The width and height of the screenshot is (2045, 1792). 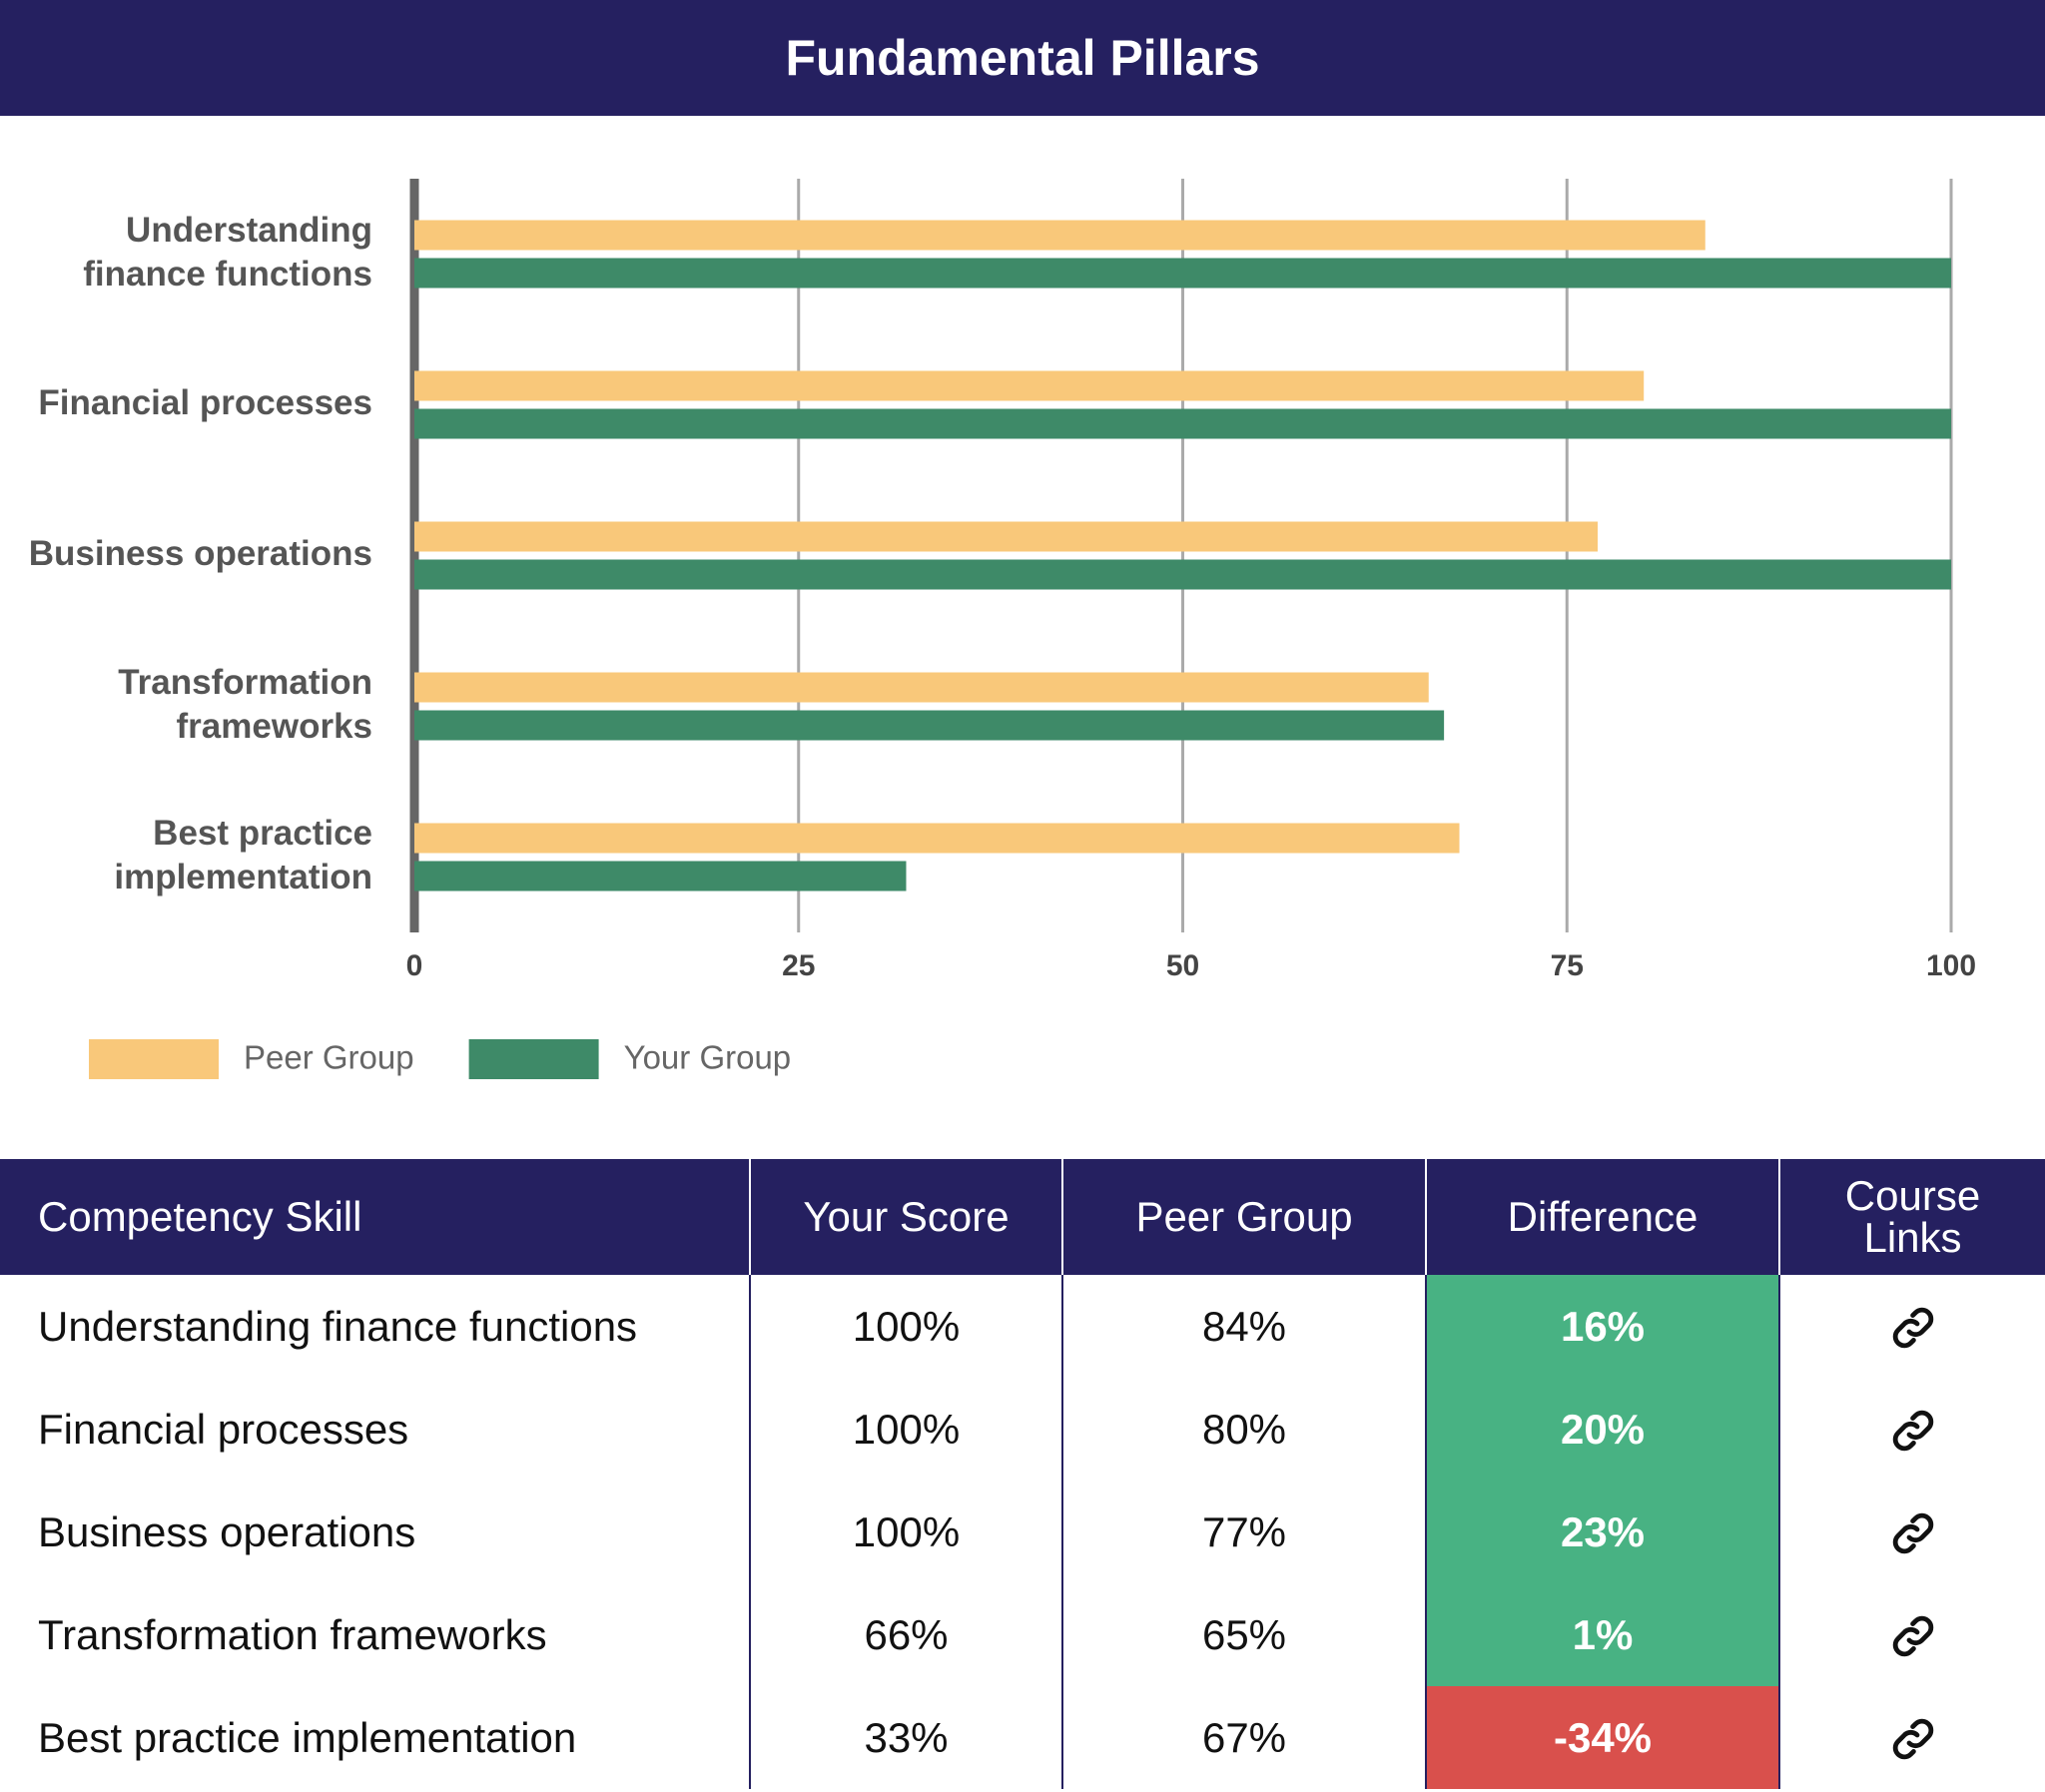 What do you see at coordinates (1602, 1634) in the screenshot?
I see `difference-cell: 1%` at bounding box center [1602, 1634].